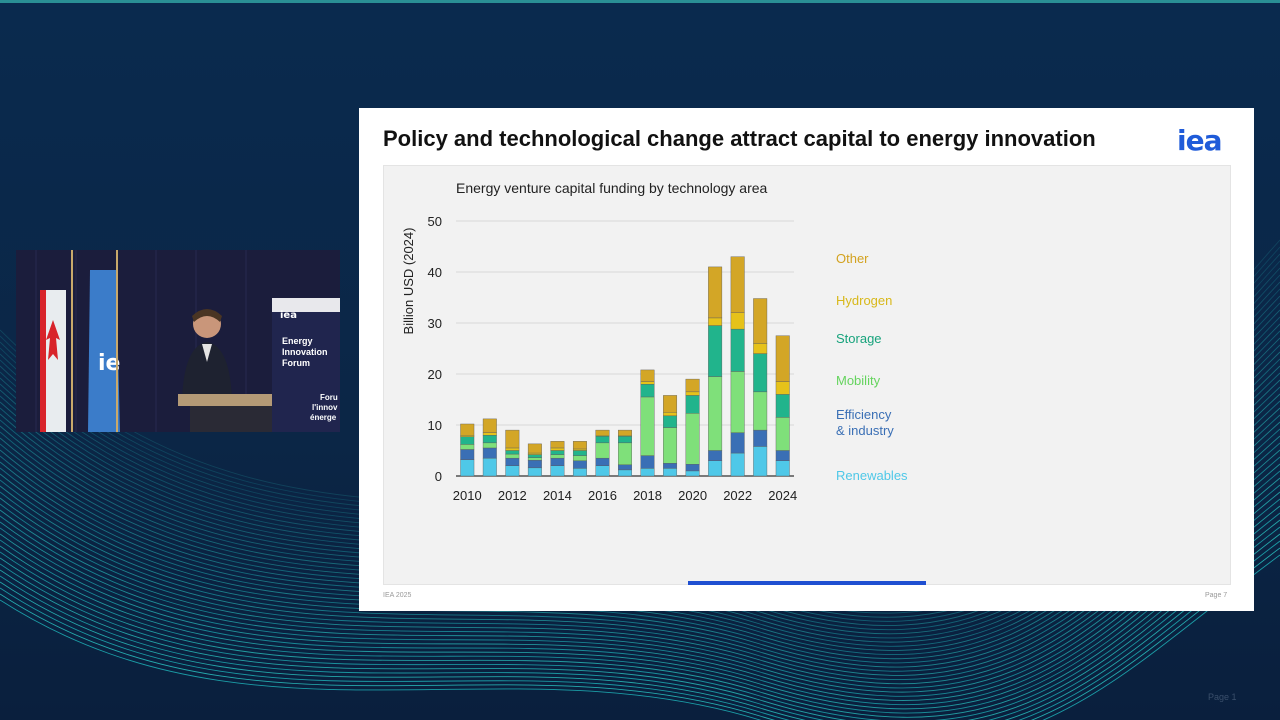  What do you see at coordinates (760, 321) in the screenshot?
I see `bar-2023-other` at bounding box center [760, 321].